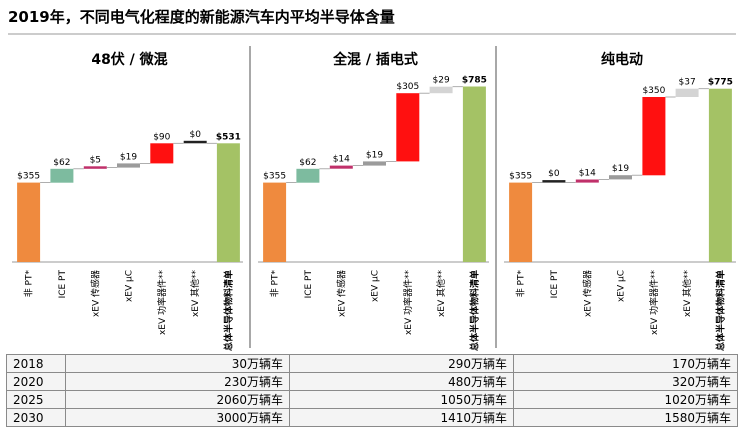 This screenshot has width=744, height=432. Describe the element at coordinates (474, 81) in the screenshot. I see `data-label: $785` at that location.